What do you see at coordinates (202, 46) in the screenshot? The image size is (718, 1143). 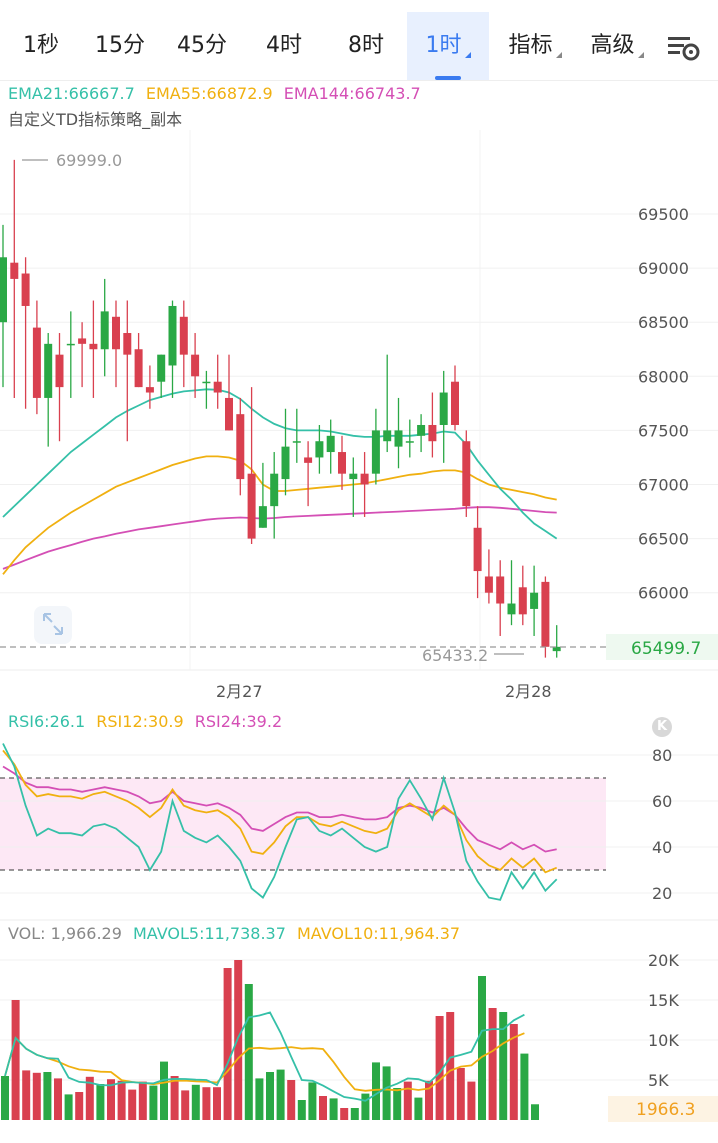 I see `tab-45m: 45分` at bounding box center [202, 46].